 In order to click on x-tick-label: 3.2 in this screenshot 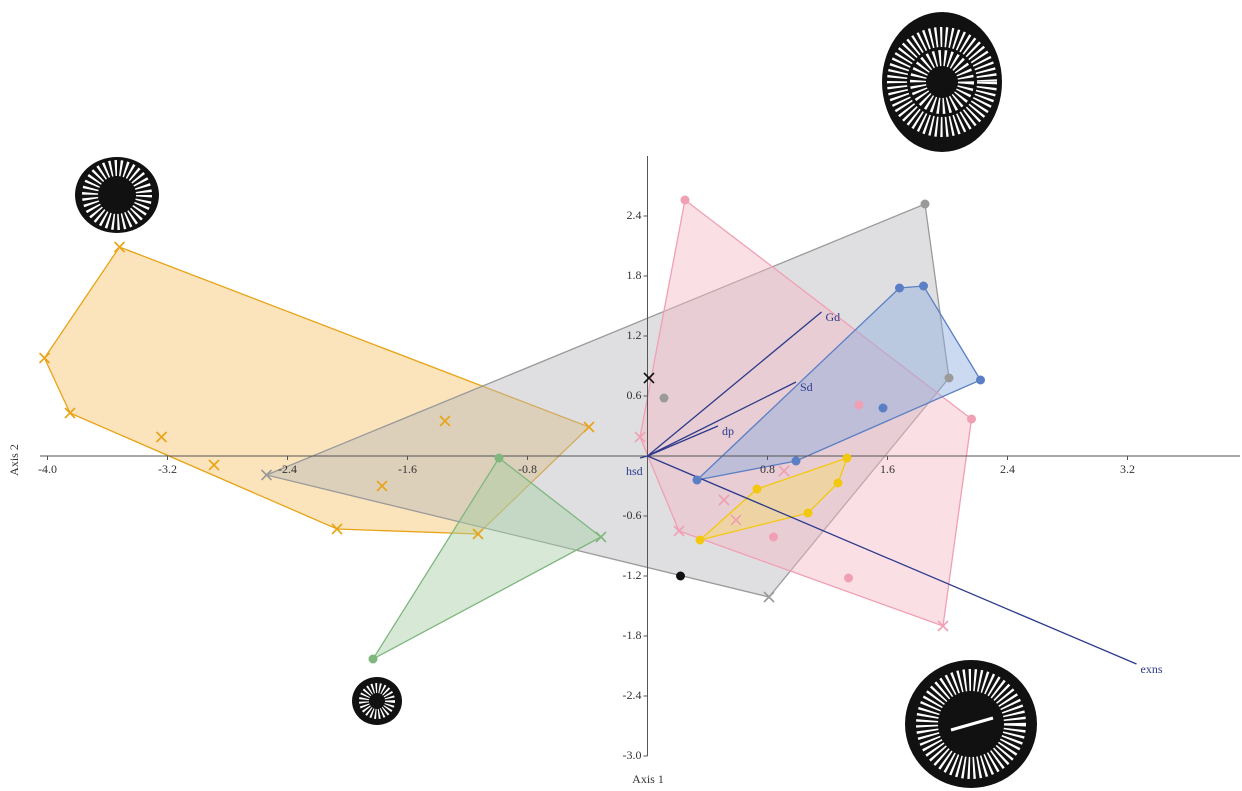, I will do `click(1127, 469)`.